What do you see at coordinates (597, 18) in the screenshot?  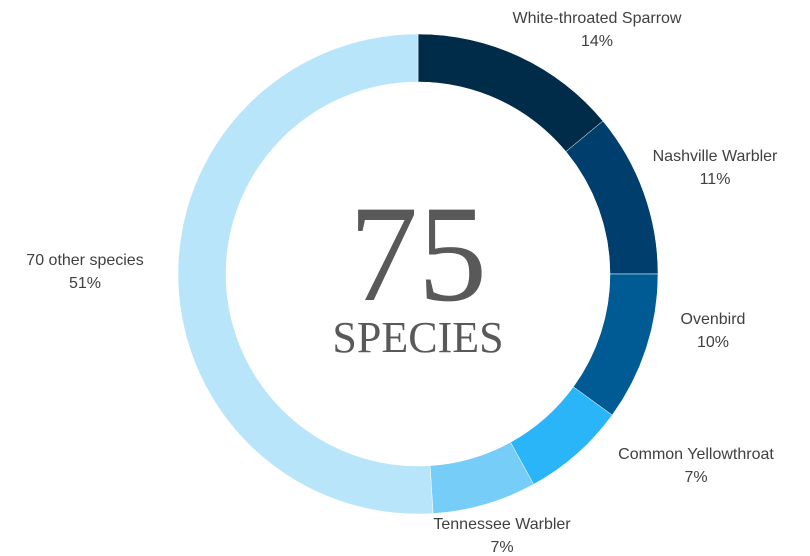 I see `segment-label: White-throated Sparrow` at bounding box center [597, 18].